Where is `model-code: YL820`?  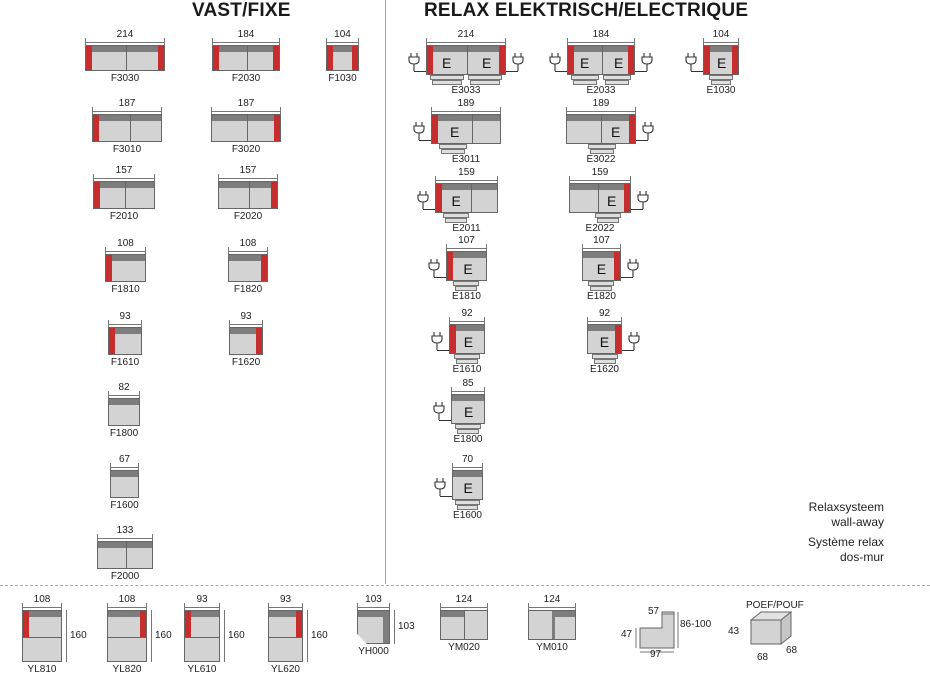
model-code: YL820 is located at coordinates (127, 669).